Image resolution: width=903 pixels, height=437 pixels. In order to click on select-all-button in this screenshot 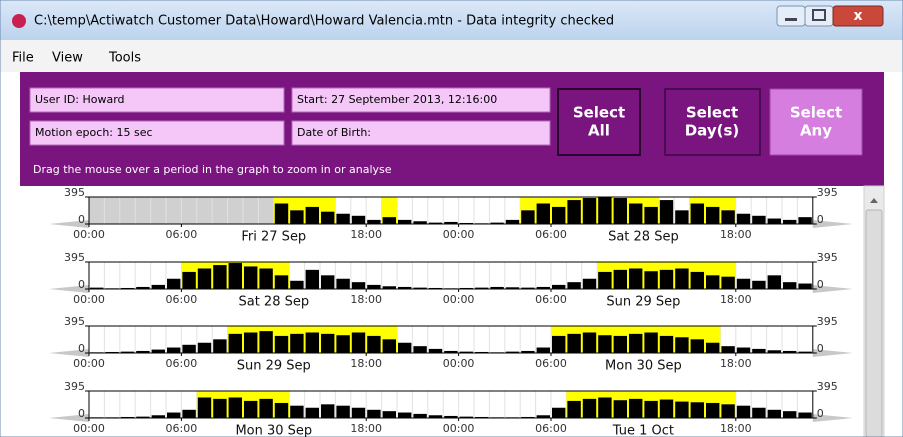, I will do `click(599, 122)`.